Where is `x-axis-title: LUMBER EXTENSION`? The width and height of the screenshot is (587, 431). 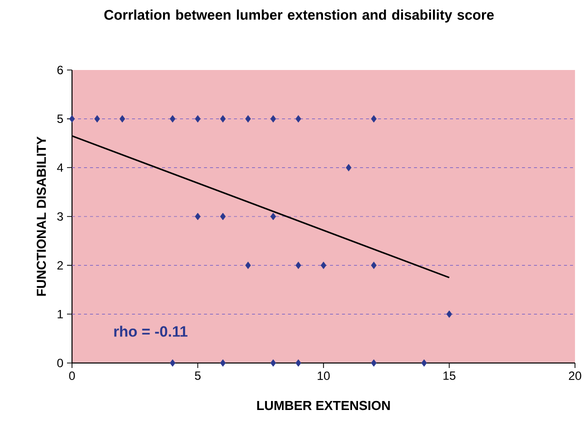 x-axis-title: LUMBER EXTENSION is located at coordinates (323, 405).